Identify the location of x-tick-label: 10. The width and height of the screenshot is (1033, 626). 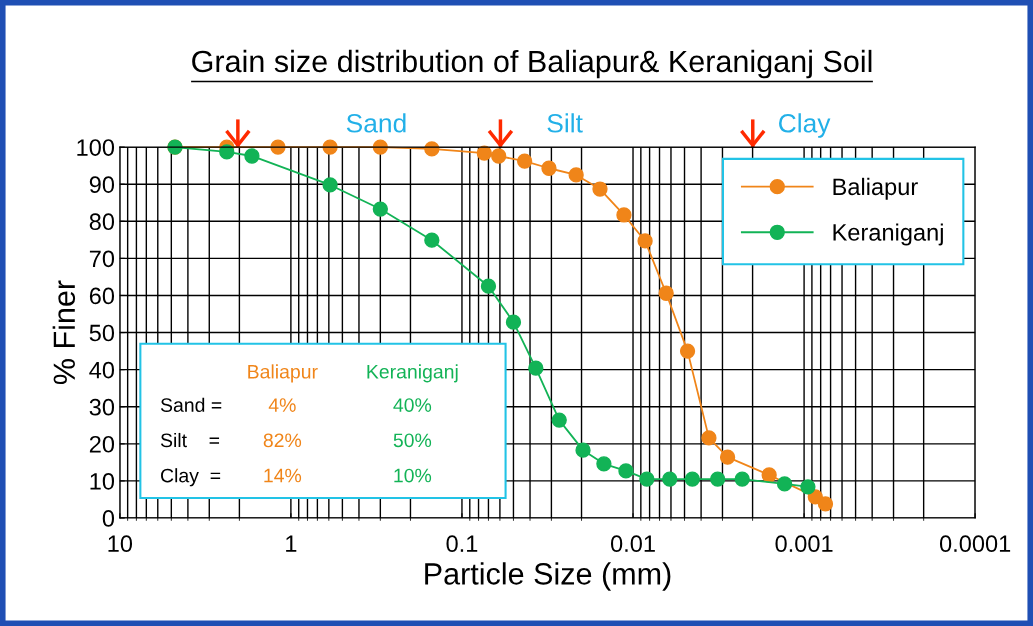
(120, 544).